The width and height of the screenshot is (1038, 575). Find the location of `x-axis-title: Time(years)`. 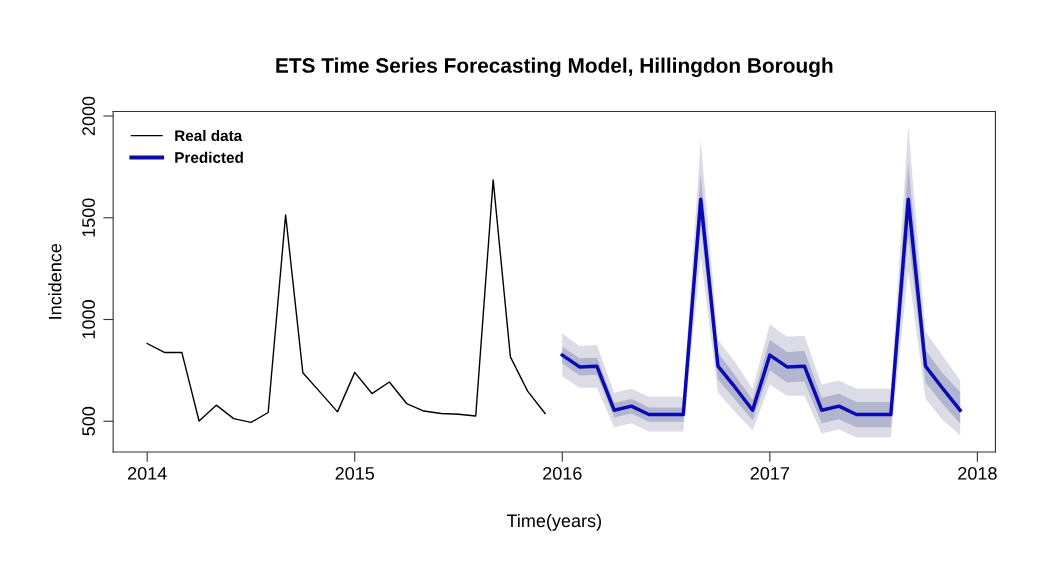

x-axis-title: Time(years) is located at coordinates (553, 522).